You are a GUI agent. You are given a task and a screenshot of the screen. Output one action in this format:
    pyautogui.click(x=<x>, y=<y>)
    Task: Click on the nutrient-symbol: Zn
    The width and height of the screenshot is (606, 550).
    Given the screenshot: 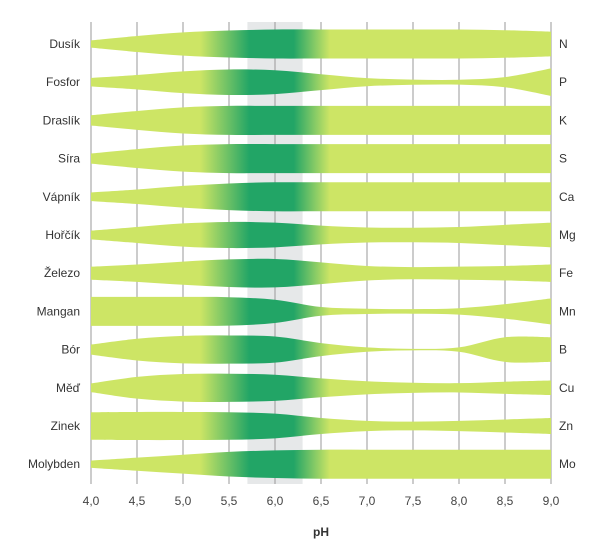 What is the action you would take?
    pyautogui.click(x=566, y=426)
    